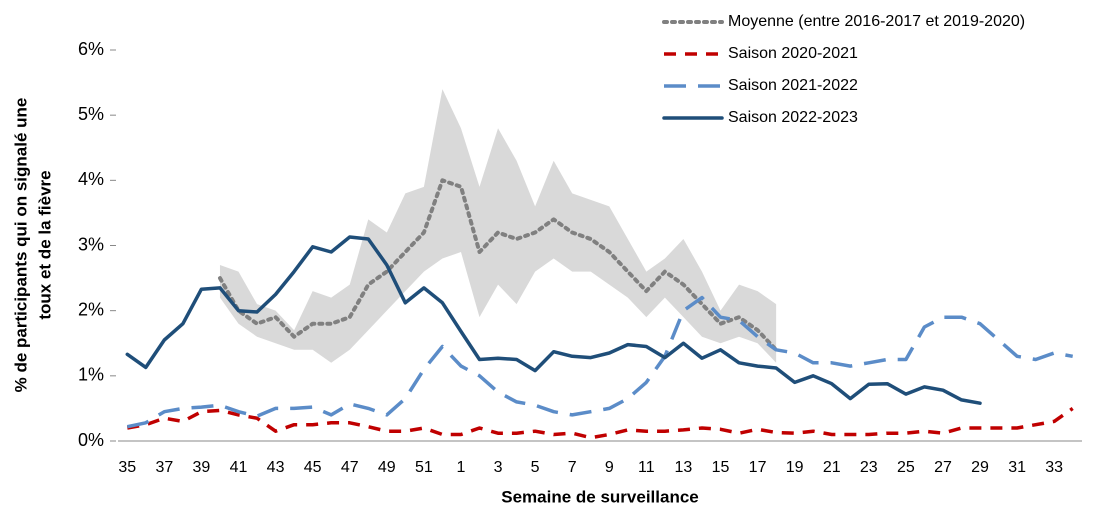  I want to click on legend-label: Saison 2022-2023, so click(793, 117).